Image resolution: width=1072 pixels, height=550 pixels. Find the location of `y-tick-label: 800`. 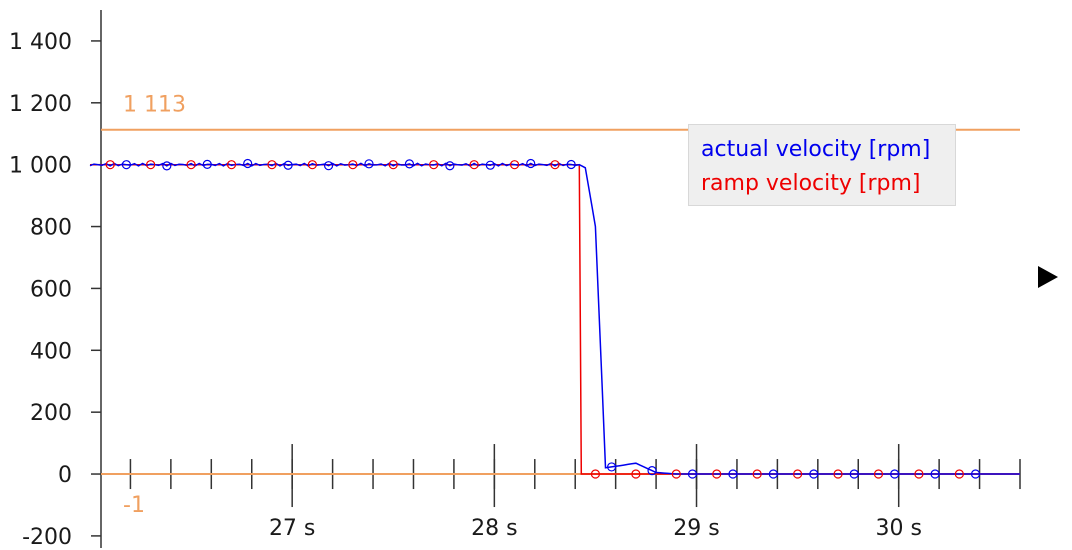

y-tick-label: 800 is located at coordinates (51, 228).